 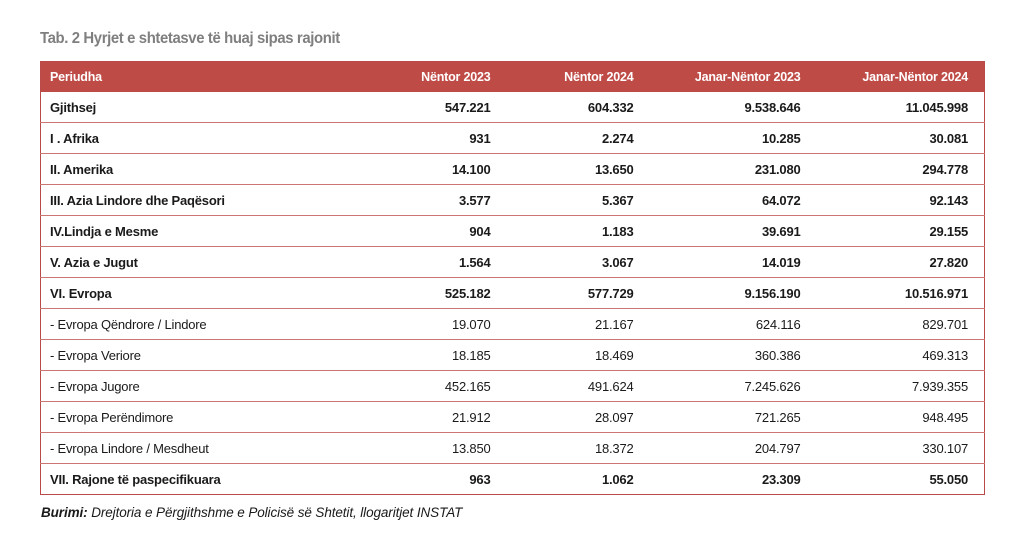 What do you see at coordinates (200, 169) in the screenshot?
I see `row-label: II. Amerika` at bounding box center [200, 169].